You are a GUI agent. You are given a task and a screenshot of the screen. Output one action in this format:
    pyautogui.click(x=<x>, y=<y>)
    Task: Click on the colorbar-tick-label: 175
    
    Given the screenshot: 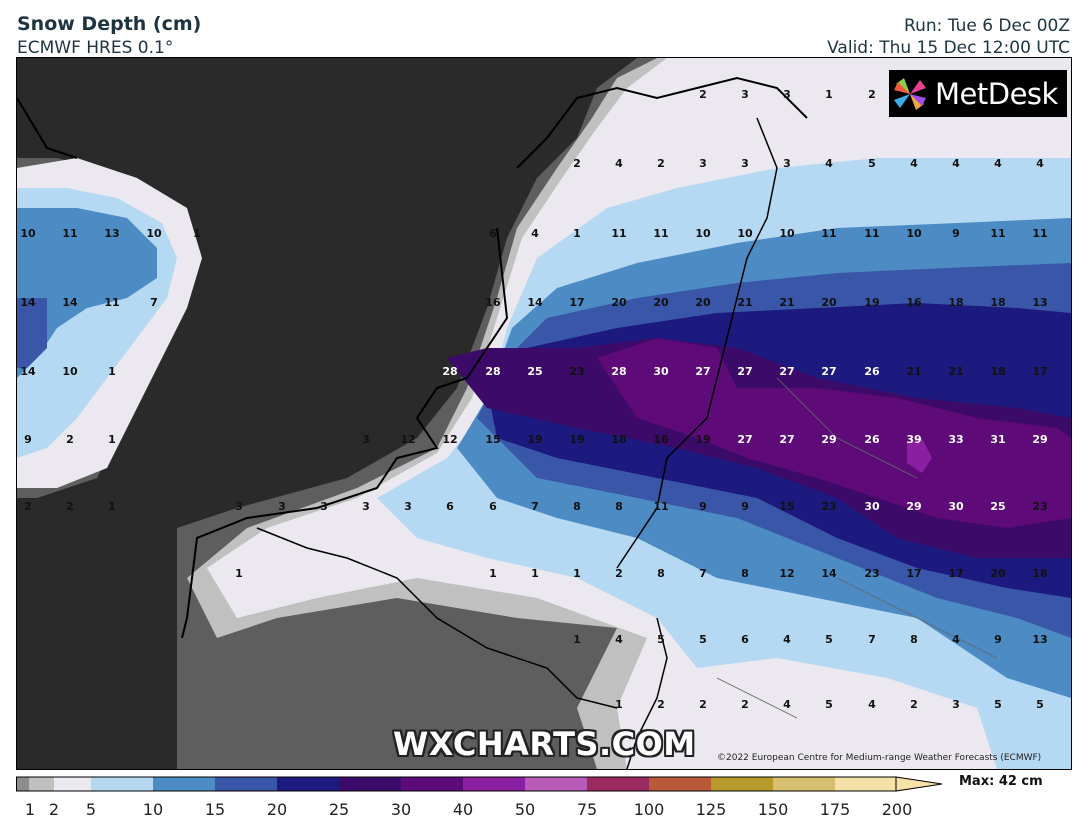 What is the action you would take?
    pyautogui.click(x=835, y=809)
    